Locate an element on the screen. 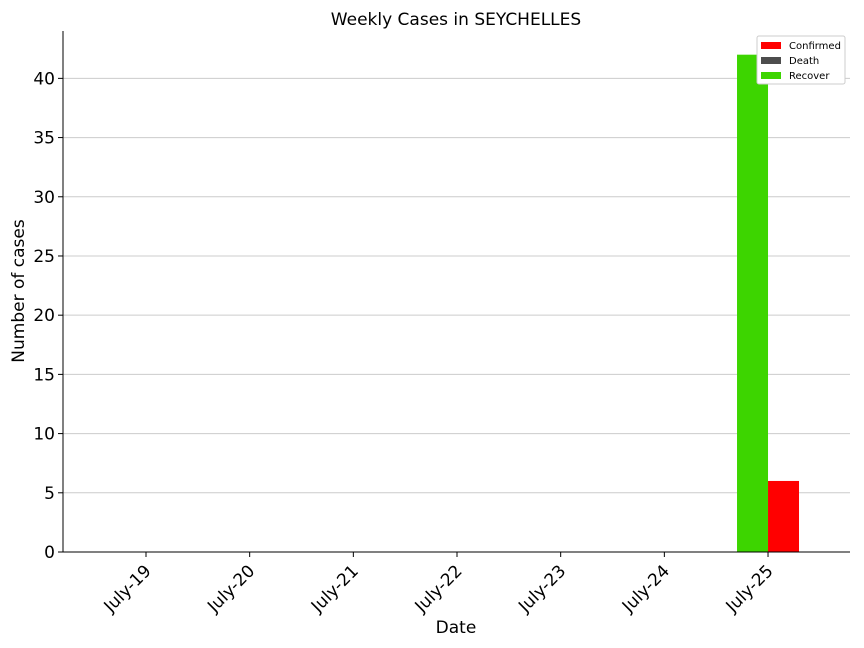 This screenshot has height=648, width=864. y-tick-label: 30 is located at coordinates (44, 198).